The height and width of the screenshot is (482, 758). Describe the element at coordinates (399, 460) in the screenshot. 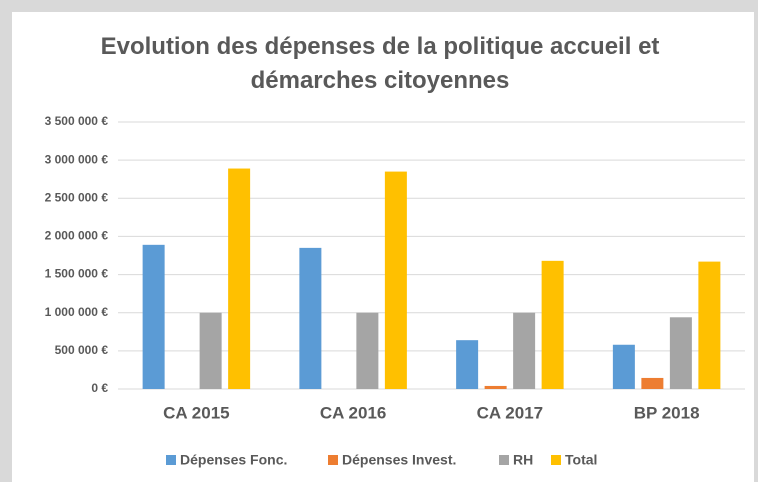

I see `legend-label: Dépenses Invest.` at that location.